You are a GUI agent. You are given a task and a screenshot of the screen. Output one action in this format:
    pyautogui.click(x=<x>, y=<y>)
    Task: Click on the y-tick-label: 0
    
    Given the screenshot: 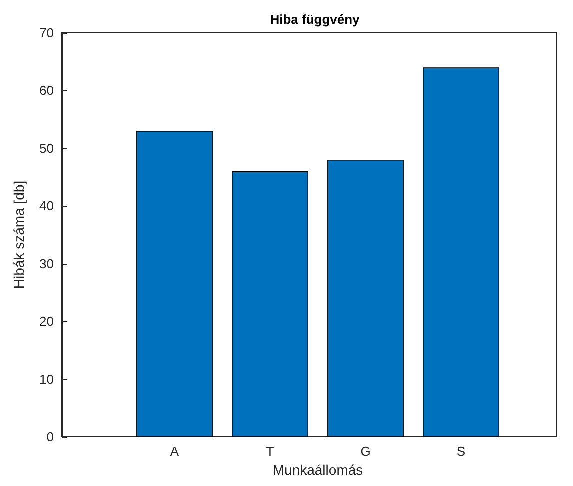 What is the action you would take?
    pyautogui.click(x=50, y=437)
    